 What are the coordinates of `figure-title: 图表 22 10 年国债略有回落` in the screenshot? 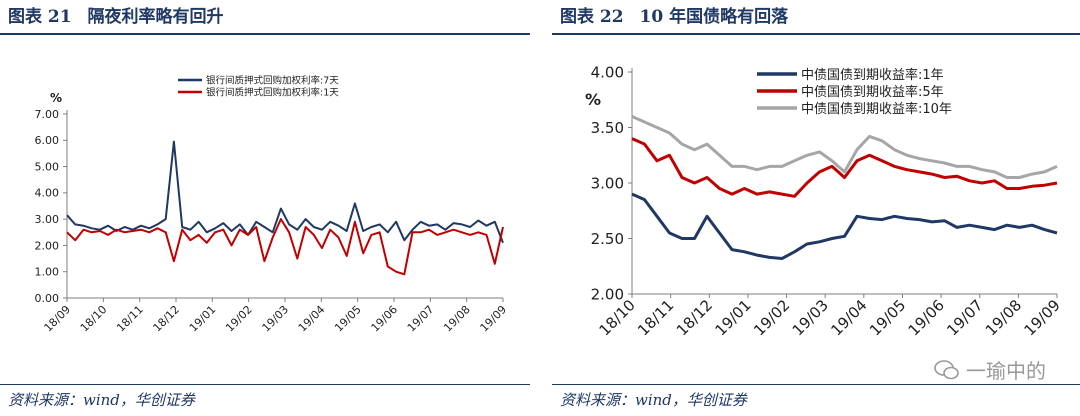 It's located at (679, 17).